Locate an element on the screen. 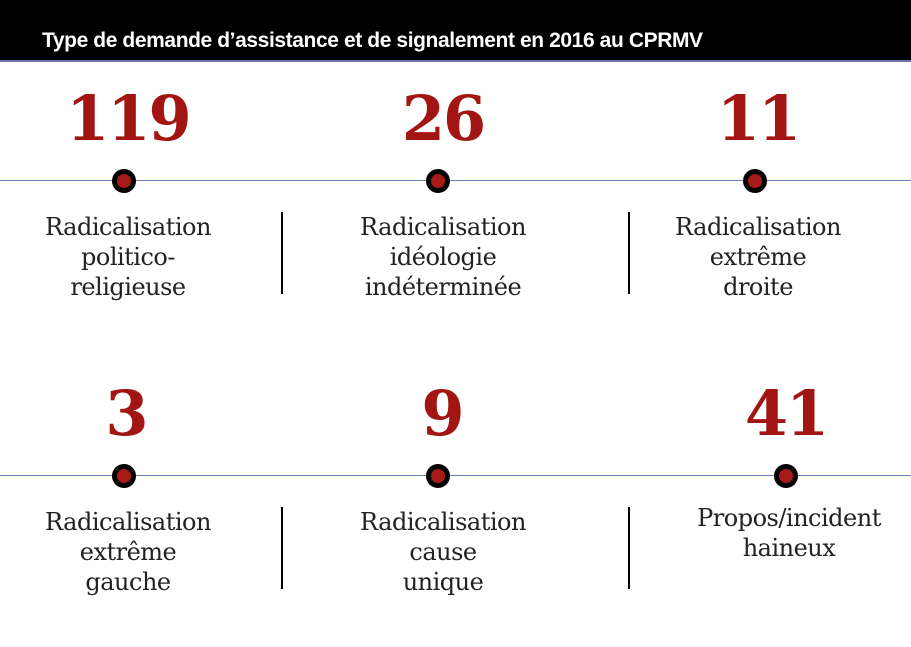  stat-label-line: Propos/incident is located at coordinates (789, 518).